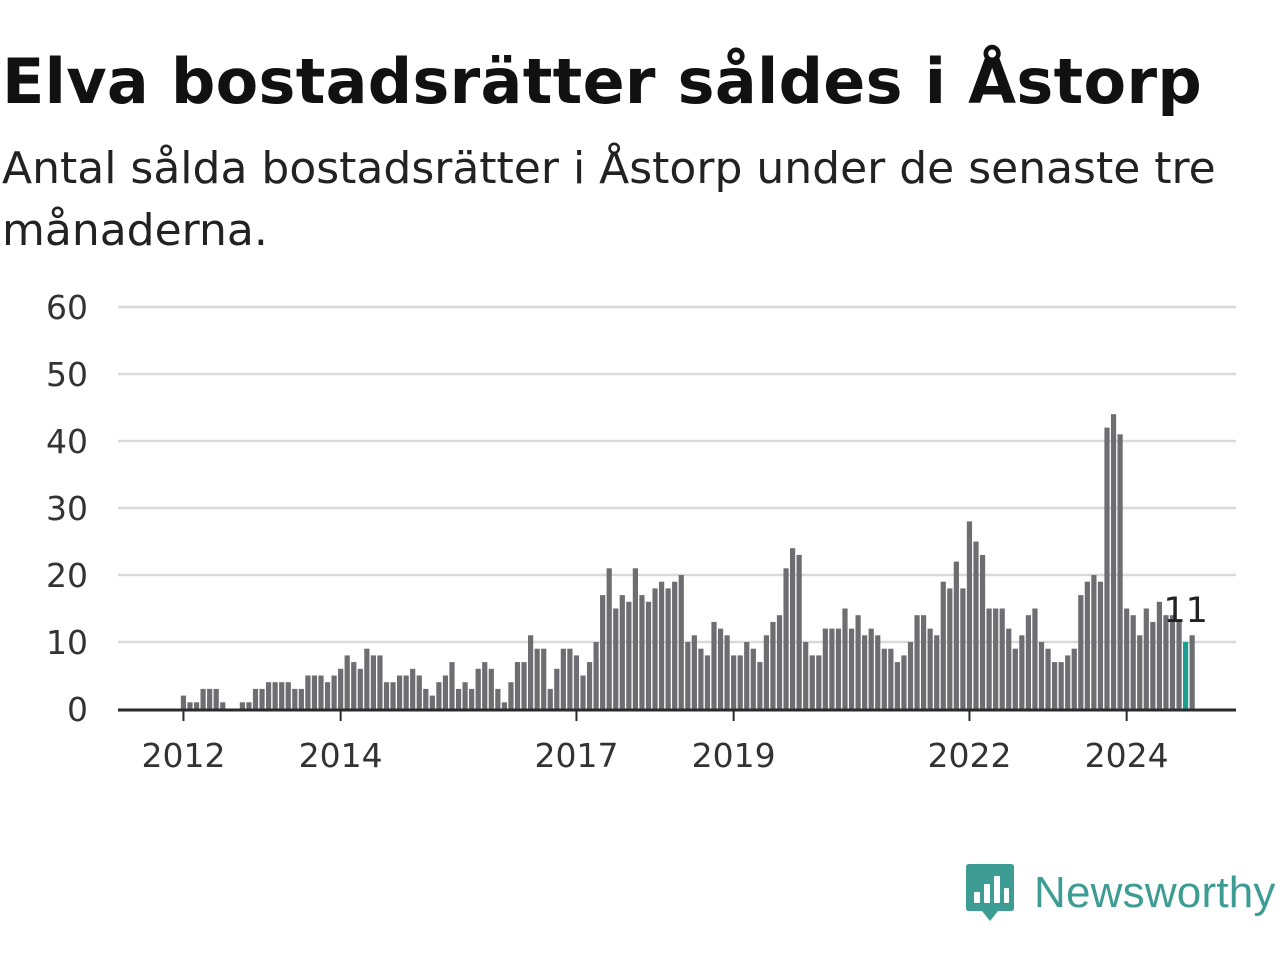  Describe the element at coordinates (183, 755) in the screenshot. I see `x-tick-label: 2012` at that location.